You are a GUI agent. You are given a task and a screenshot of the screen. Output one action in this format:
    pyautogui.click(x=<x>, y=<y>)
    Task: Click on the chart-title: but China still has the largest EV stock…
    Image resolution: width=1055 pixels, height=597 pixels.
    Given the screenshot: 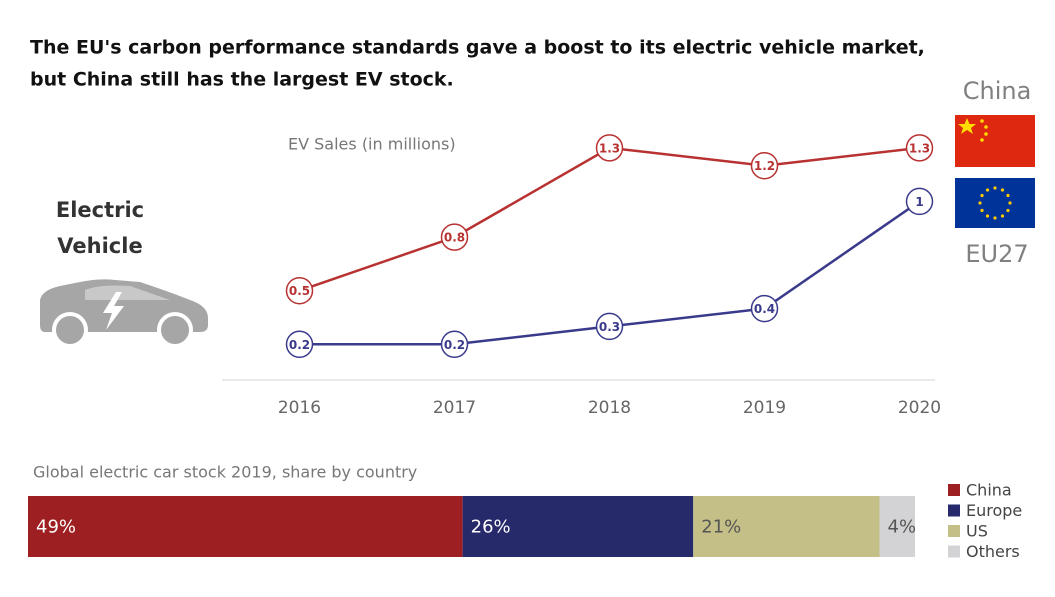 What is the action you would take?
    pyautogui.click(x=242, y=80)
    